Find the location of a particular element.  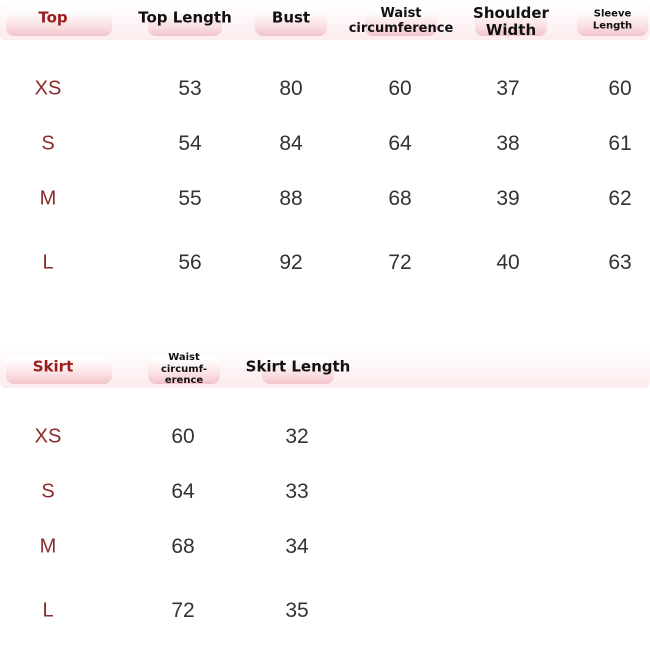

measurement-cell: 80 is located at coordinates (291, 88).